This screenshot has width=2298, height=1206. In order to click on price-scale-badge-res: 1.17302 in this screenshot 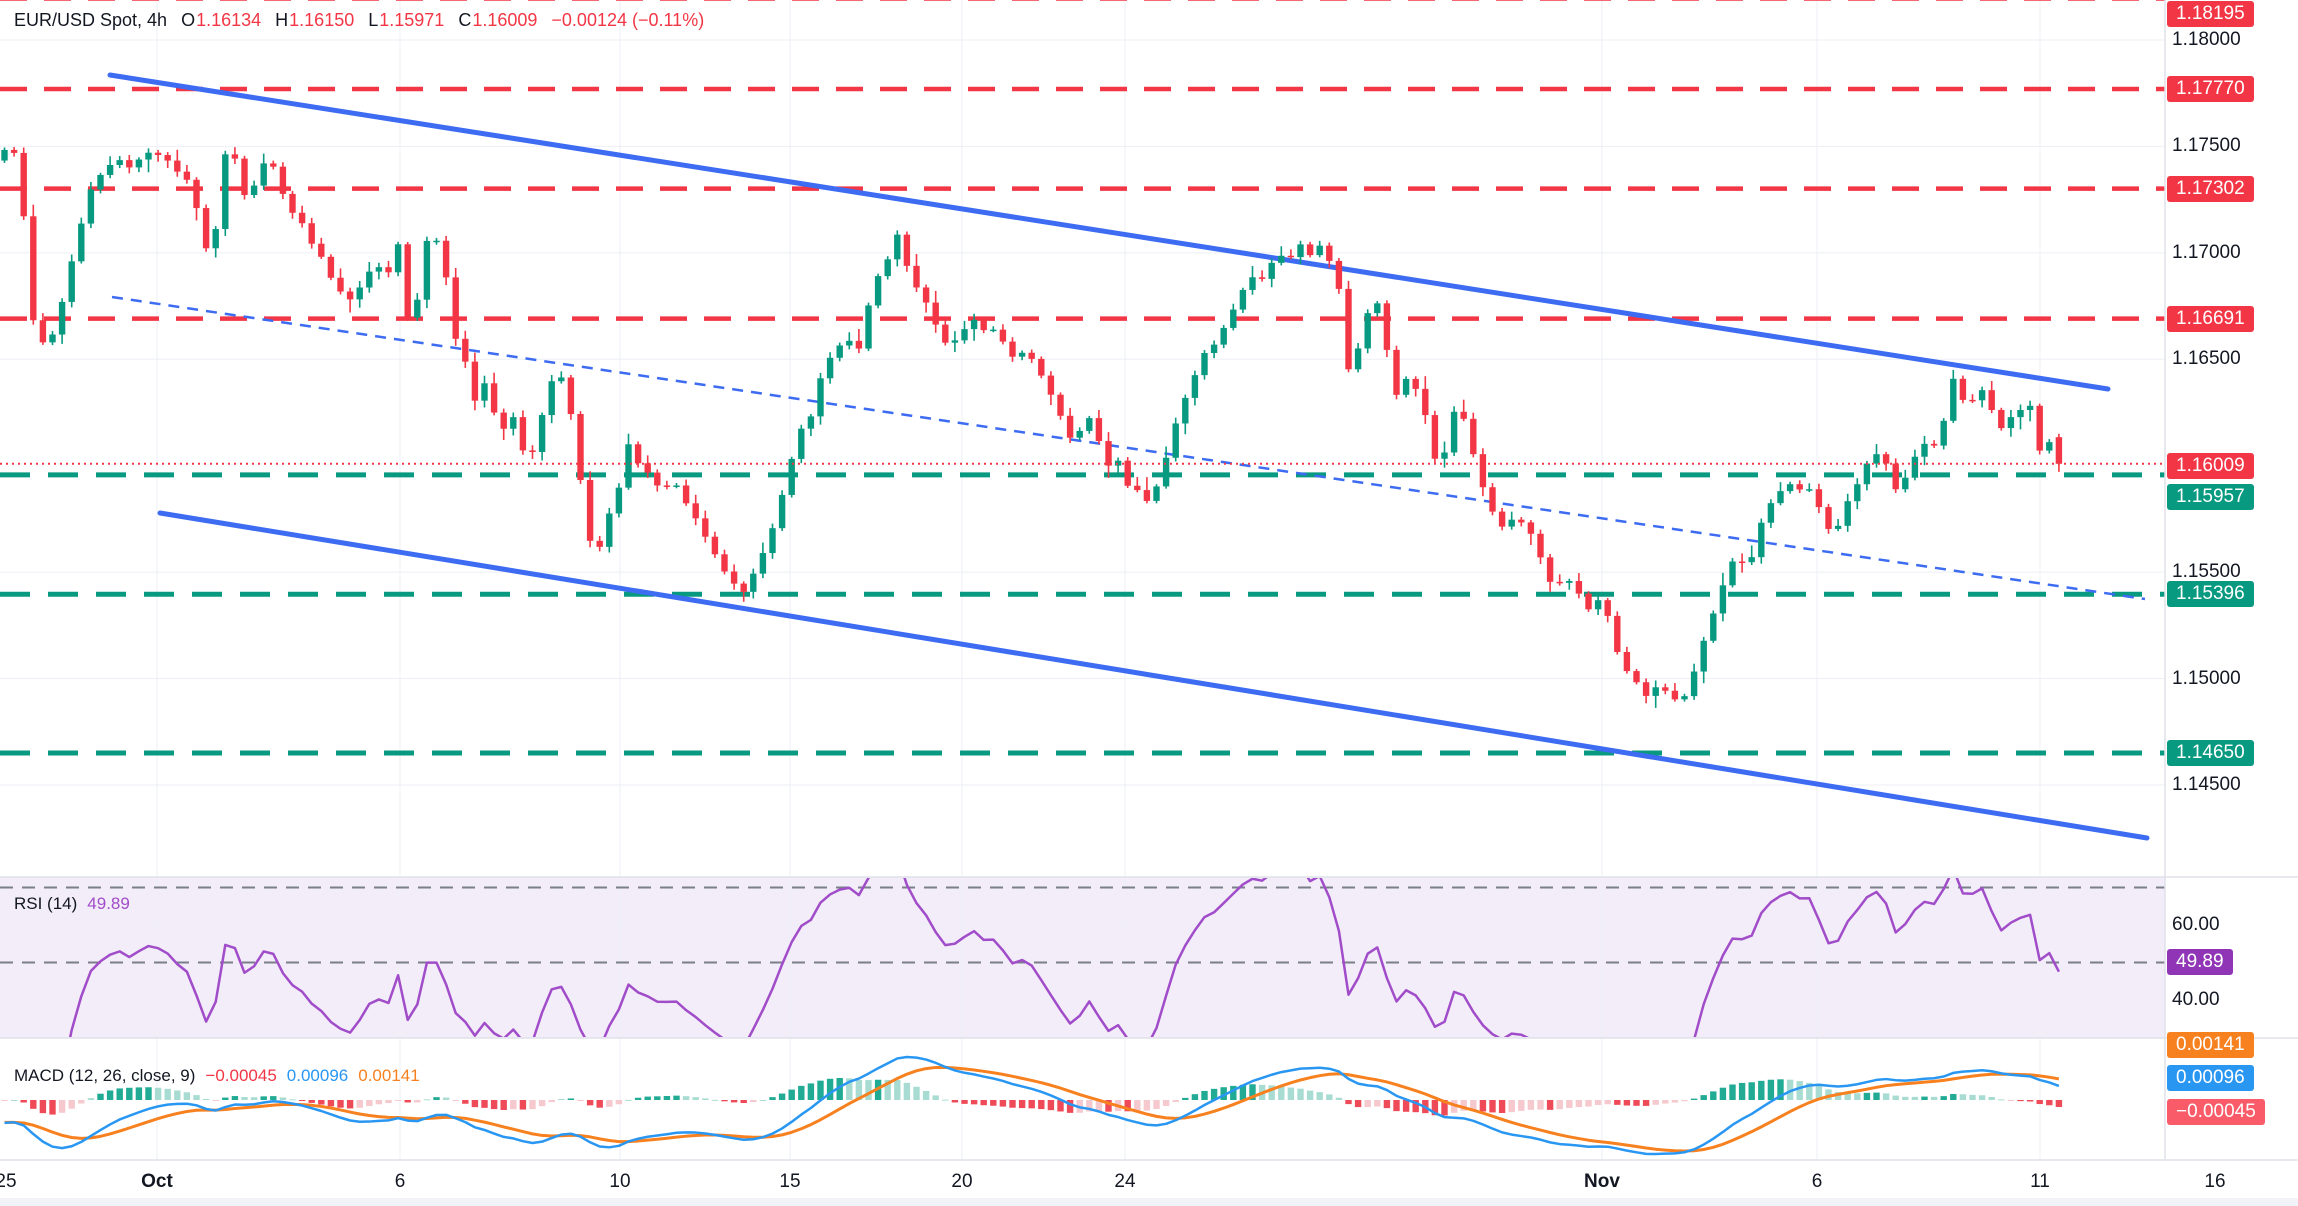, I will do `click(2210, 189)`.